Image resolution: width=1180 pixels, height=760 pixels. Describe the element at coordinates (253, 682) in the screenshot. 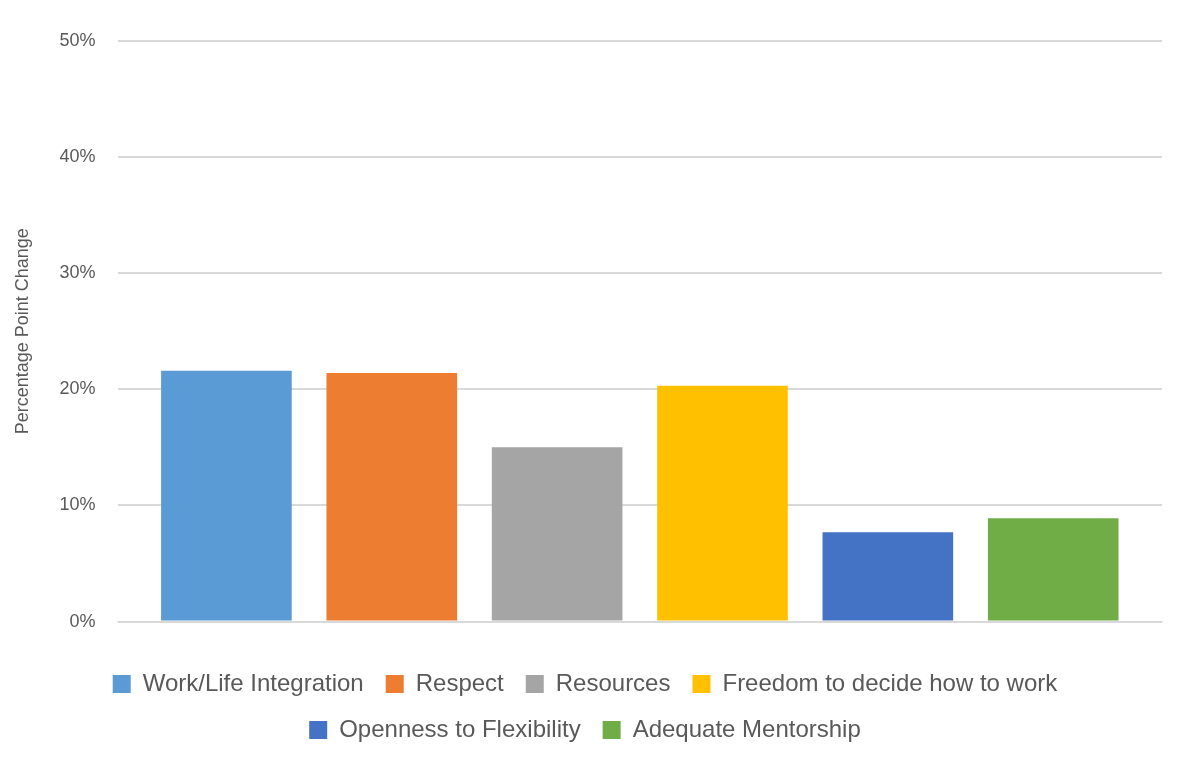

I see `legend-label: Work/Life Integration` at that location.